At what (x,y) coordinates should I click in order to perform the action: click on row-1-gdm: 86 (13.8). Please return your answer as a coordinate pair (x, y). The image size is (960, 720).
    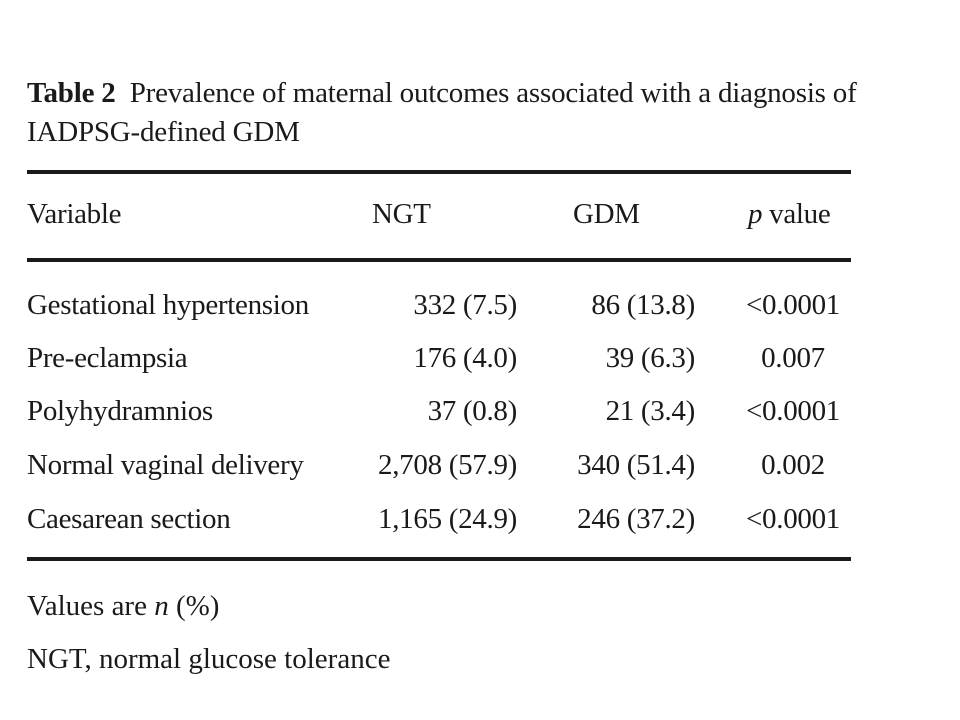
    Looking at the image, I should click on (643, 305).